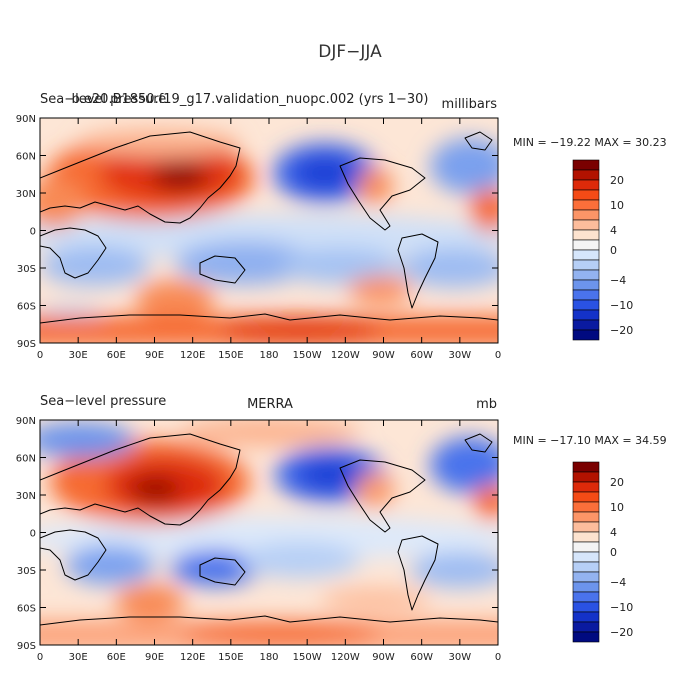 The height and width of the screenshot is (700, 700). I want to click on panel-stats: MIN = −17.10 MAX = 34.59, so click(590, 440).